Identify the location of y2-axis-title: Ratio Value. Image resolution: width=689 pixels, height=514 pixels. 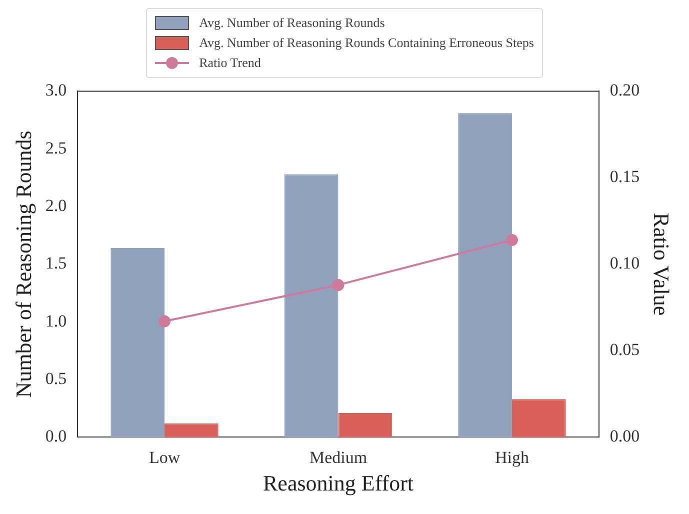
(661, 264).